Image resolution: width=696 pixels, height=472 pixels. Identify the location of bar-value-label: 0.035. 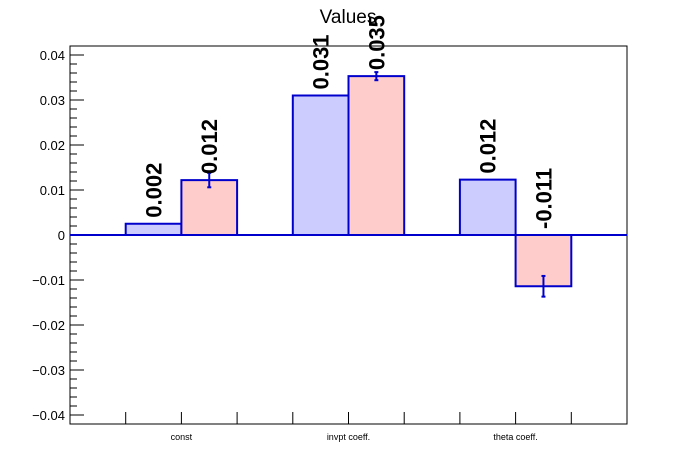
(376, 42).